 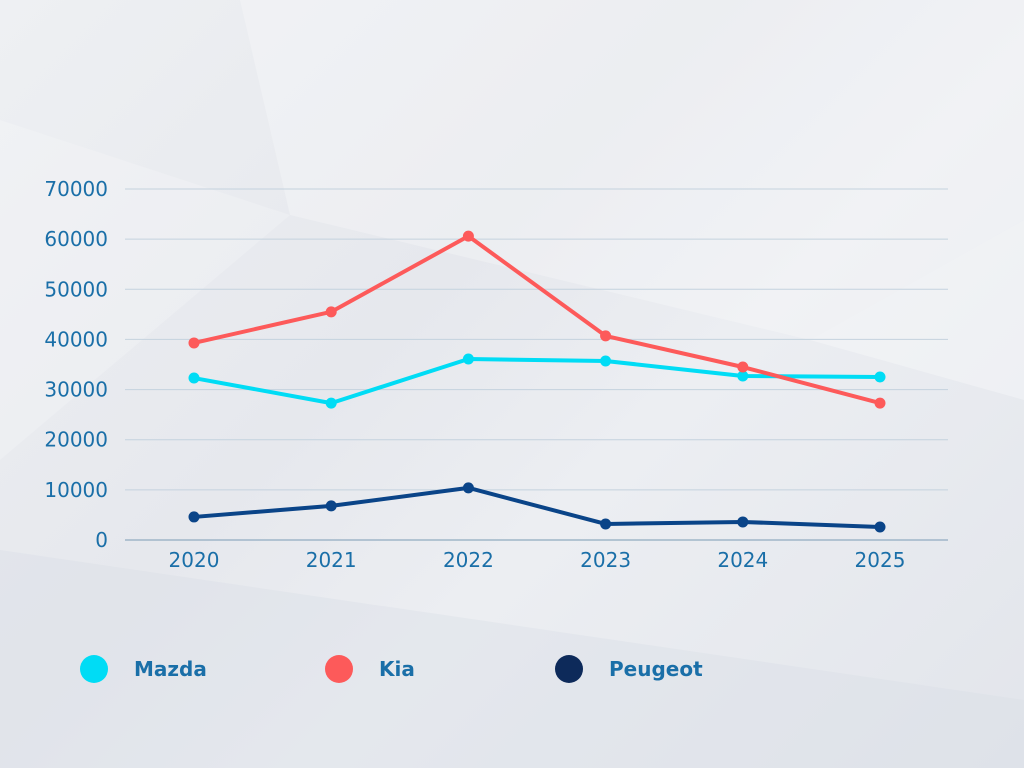 I want to click on y-tick-label: 60000, so click(x=76, y=239).